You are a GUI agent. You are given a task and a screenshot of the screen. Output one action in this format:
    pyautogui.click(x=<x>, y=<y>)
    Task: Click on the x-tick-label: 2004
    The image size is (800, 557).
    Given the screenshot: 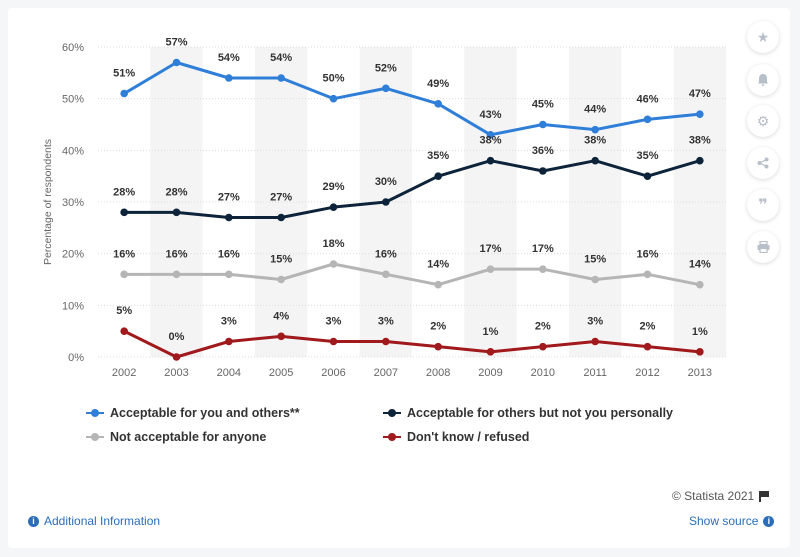 What is the action you would take?
    pyautogui.click(x=229, y=373)
    